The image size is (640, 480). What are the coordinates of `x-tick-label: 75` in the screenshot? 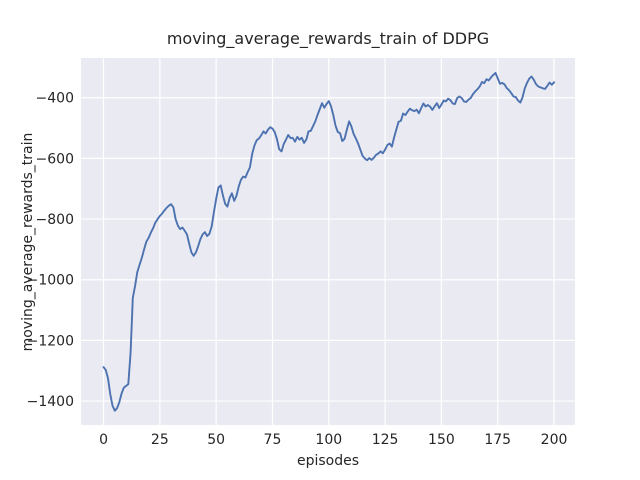 It's located at (273, 440).